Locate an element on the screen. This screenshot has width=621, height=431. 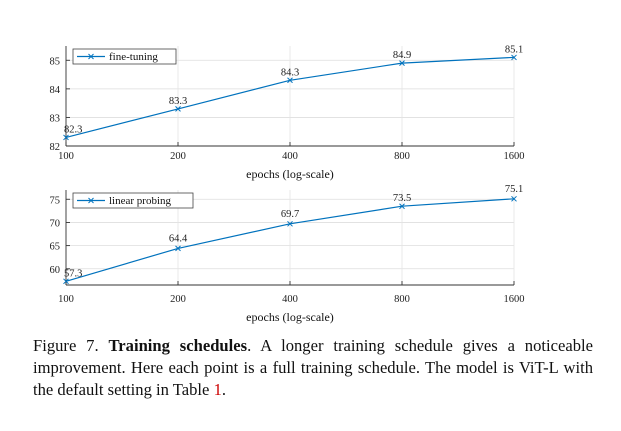
data-label: 57.3 is located at coordinates (73, 273).